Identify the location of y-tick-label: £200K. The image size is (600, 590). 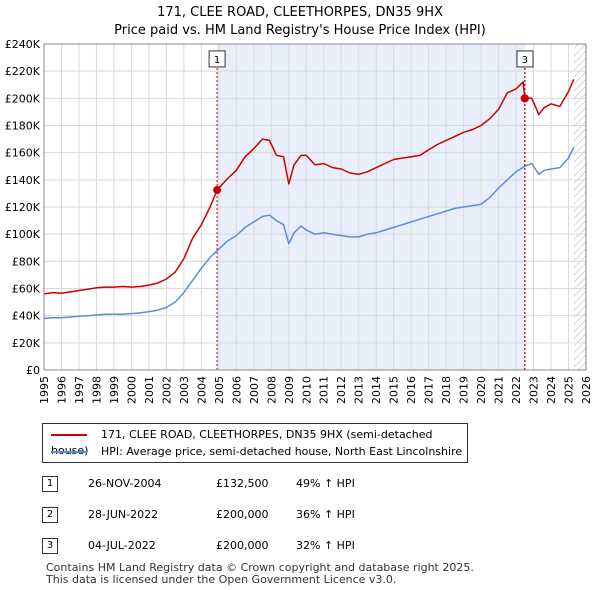
(23, 98).